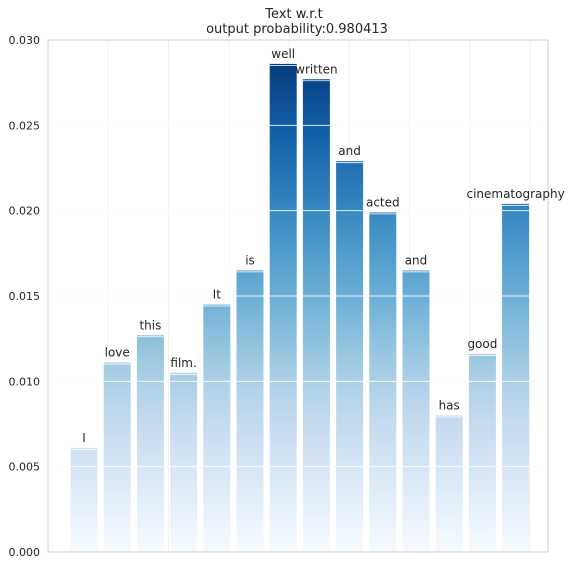 This screenshot has width=571, height=571. I want to click on y-tick-label: 0.020, so click(25, 211).